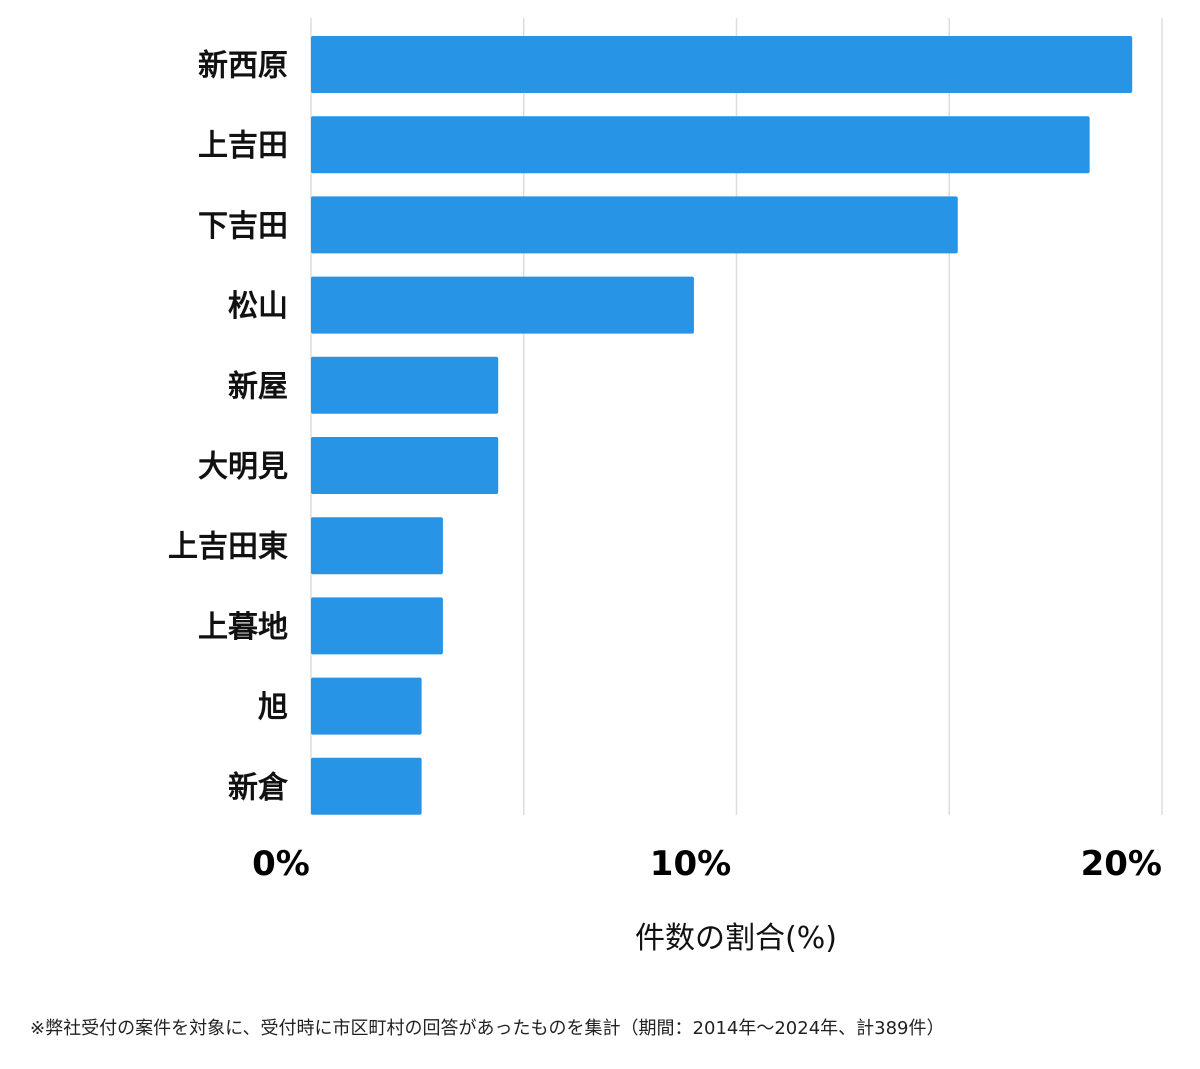 The image size is (1200, 1069). I want to click on x-tick-label-10: 10%, so click(690, 864).